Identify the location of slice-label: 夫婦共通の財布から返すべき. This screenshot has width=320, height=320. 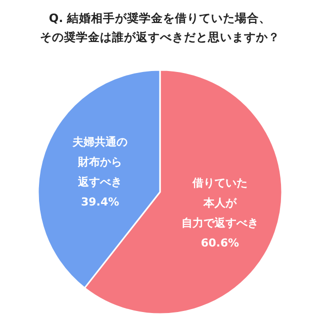
(100, 161).